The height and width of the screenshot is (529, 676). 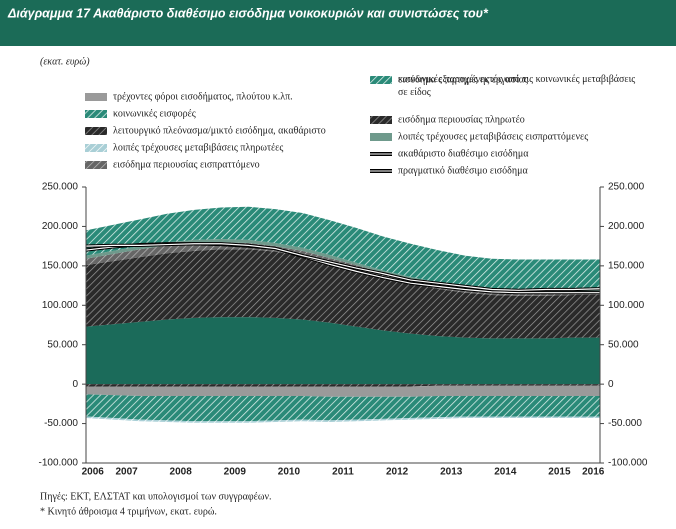 I want to click on header-band, so click(x=338, y=23).